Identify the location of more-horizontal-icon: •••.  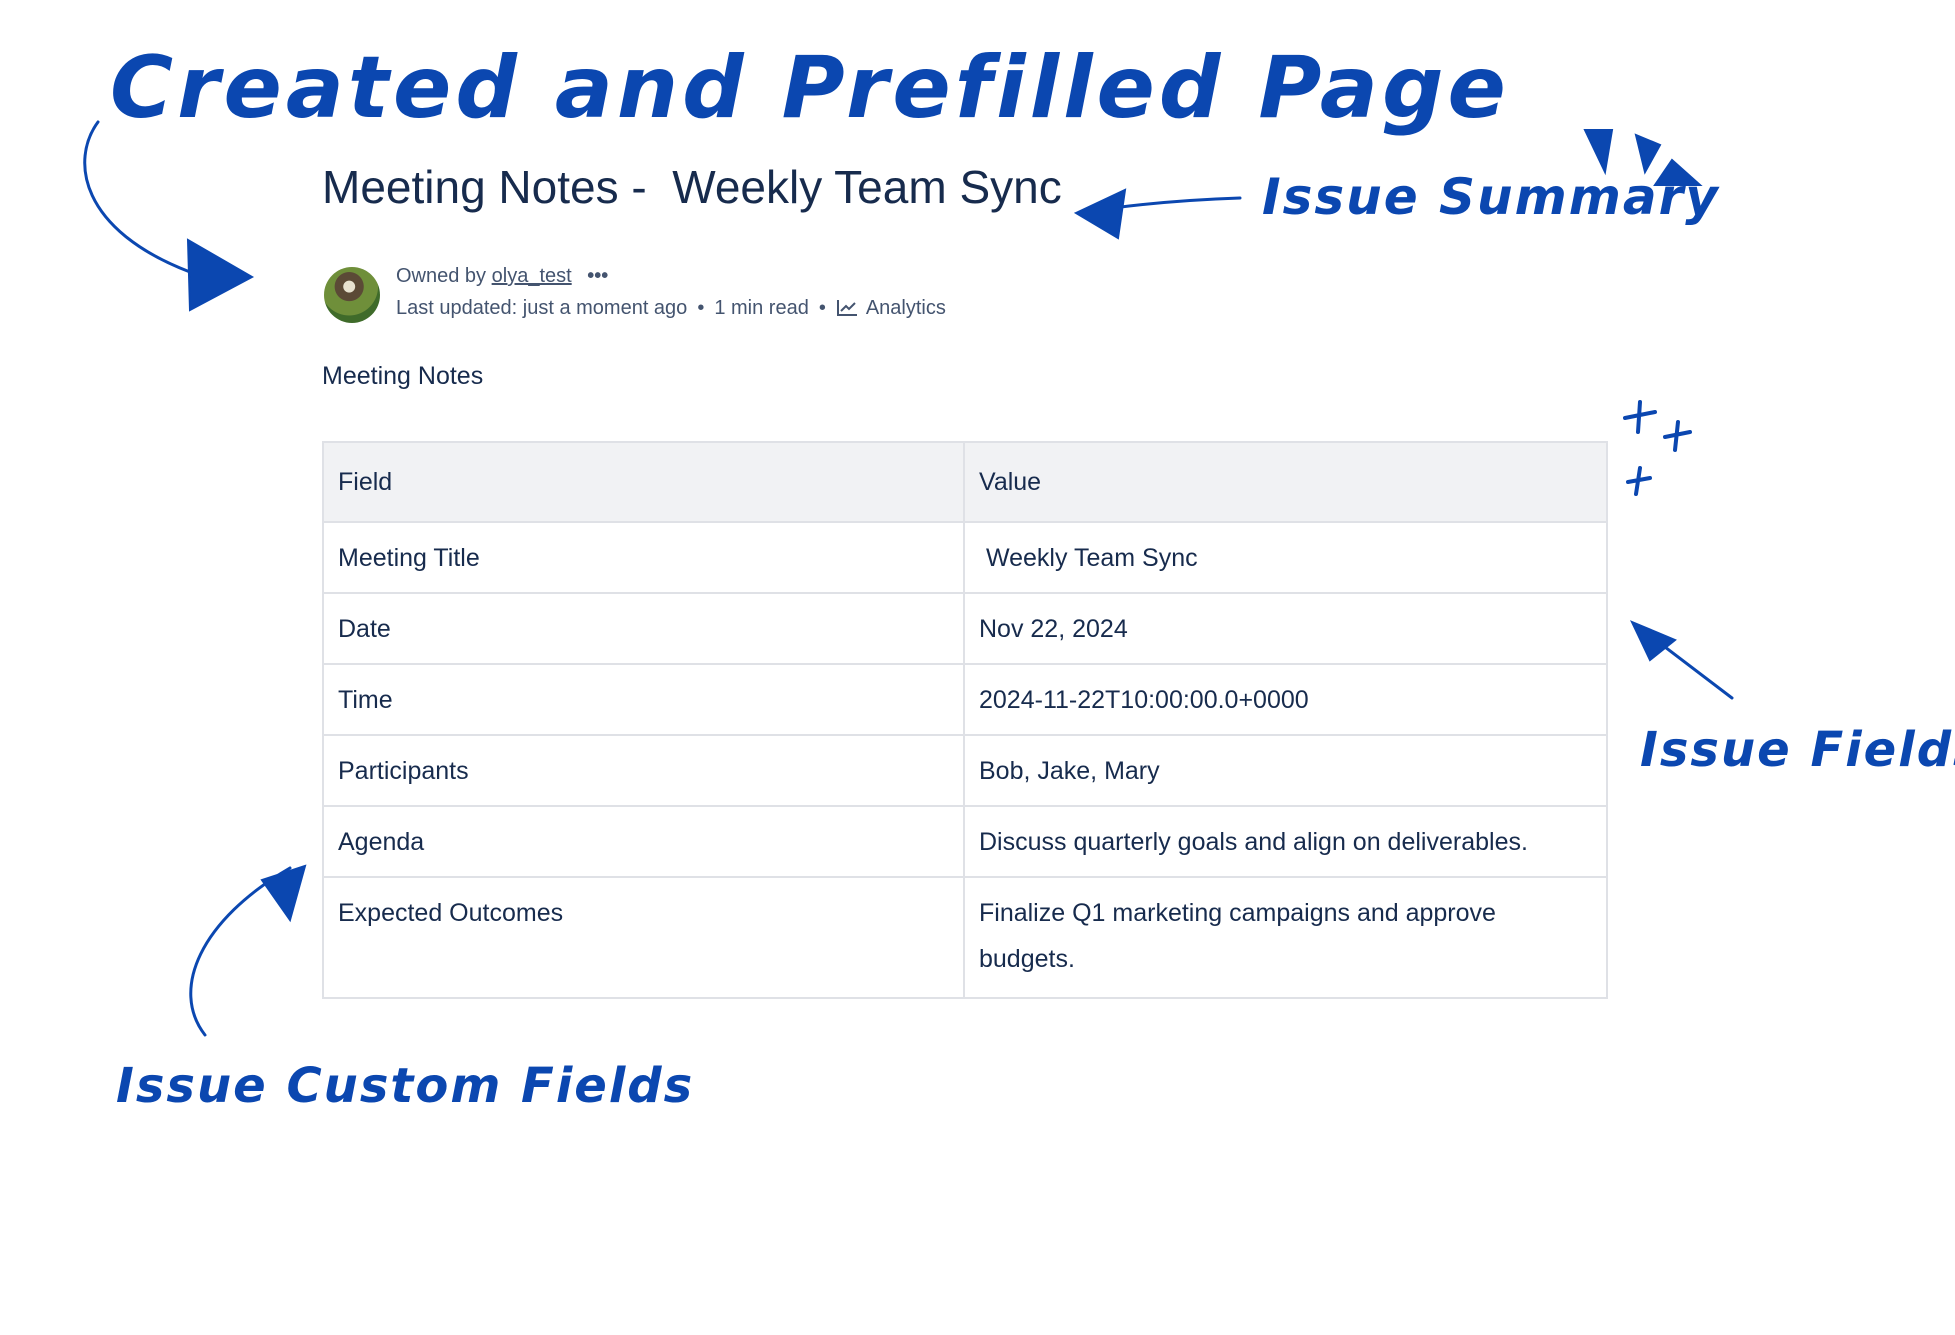
(598, 276).